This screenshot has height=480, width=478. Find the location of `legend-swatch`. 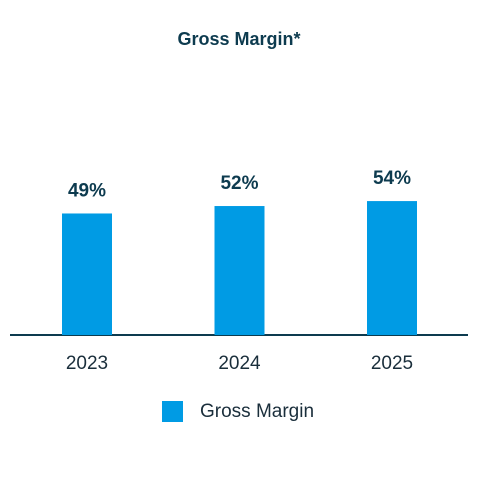

legend-swatch is located at coordinates (172, 411).